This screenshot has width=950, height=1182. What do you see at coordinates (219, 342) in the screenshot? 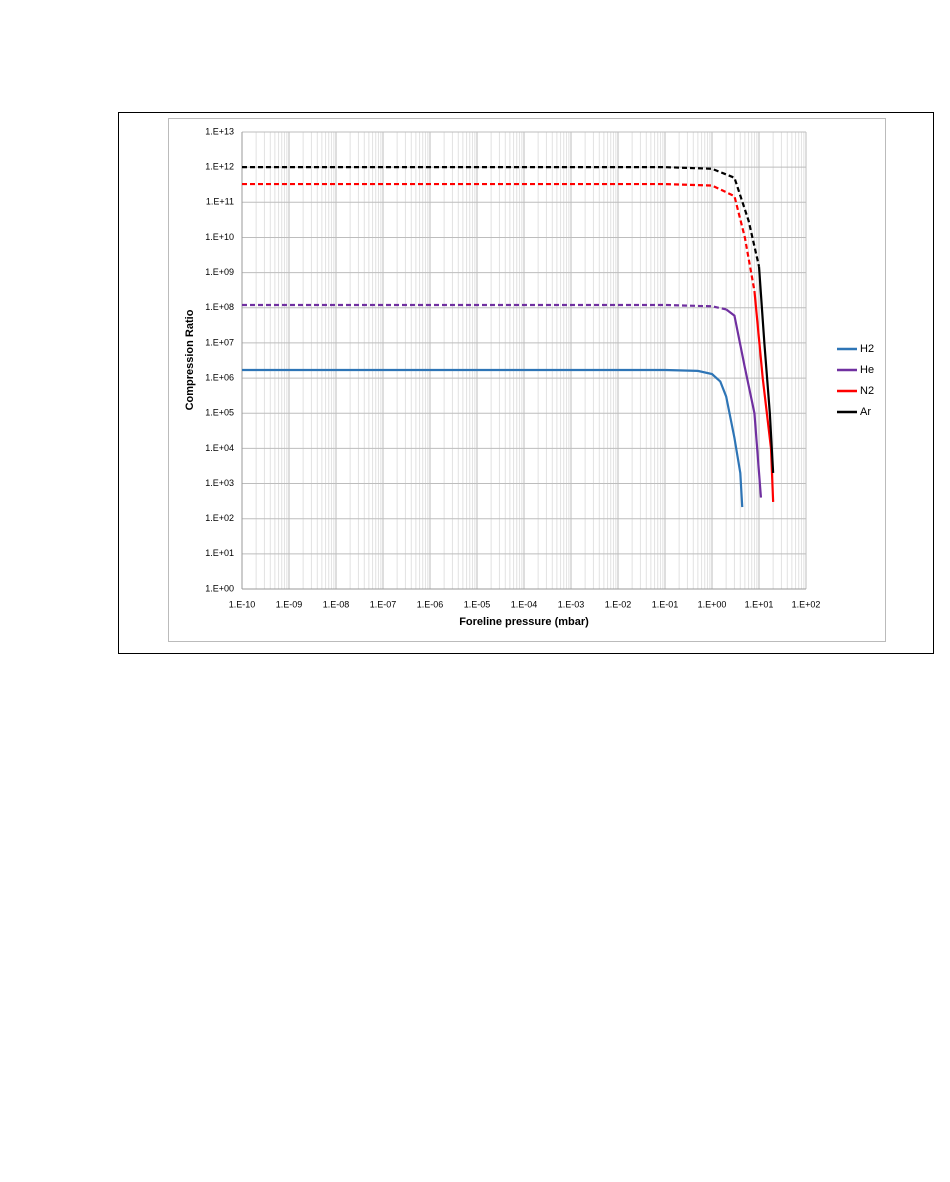
I see `y-tick-label: 1.E+07` at bounding box center [219, 342].